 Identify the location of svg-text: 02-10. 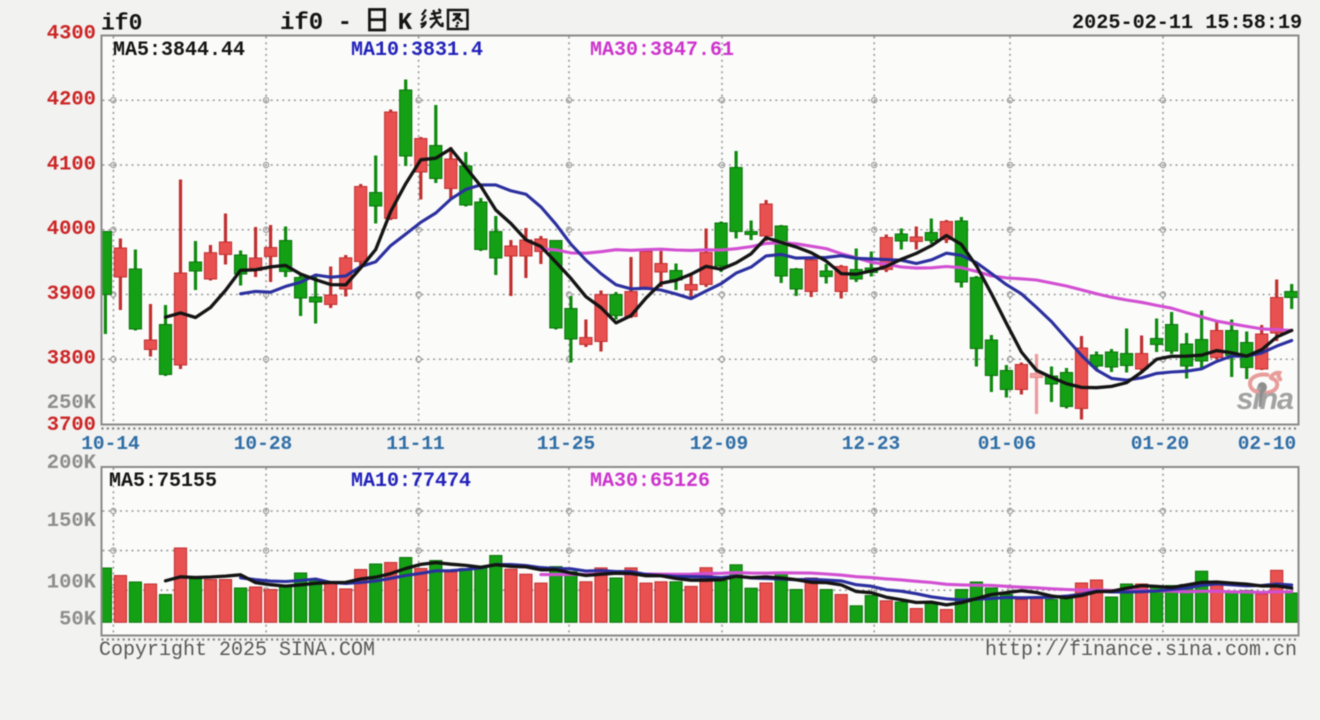
(1267, 444).